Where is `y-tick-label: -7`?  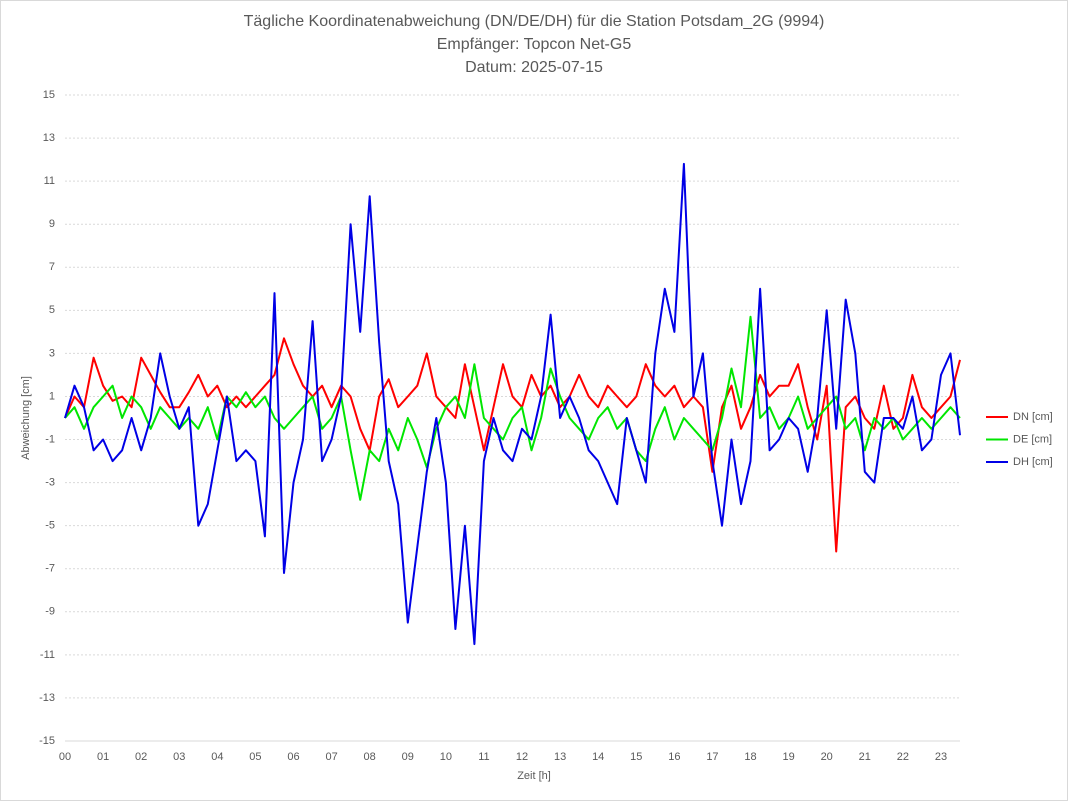
y-tick-label: -7 is located at coordinates (50, 569).